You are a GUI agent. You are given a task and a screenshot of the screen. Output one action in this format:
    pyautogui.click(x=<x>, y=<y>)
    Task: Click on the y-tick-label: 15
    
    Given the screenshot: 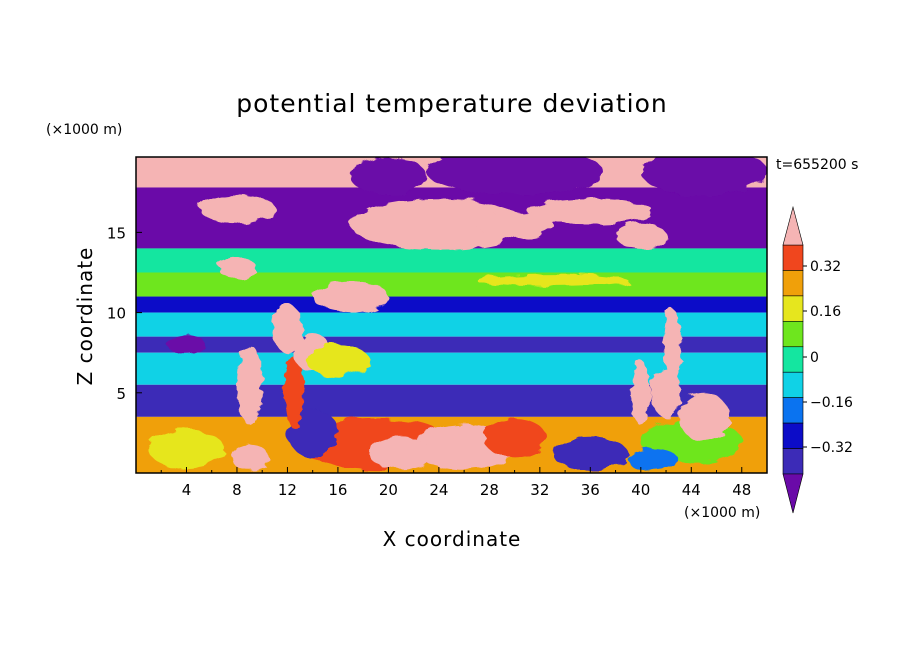 What is the action you would take?
    pyautogui.click(x=116, y=233)
    